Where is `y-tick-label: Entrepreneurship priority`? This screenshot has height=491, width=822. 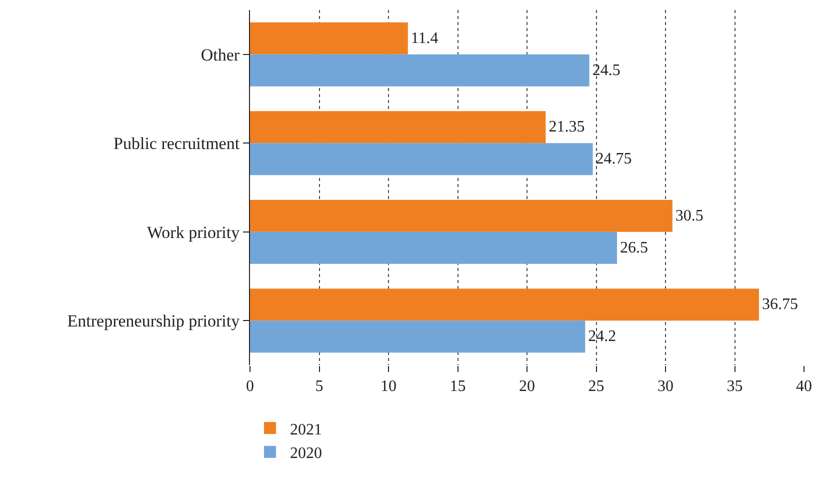 y-tick-label: Entrepreneurship priority is located at coordinates (153, 321).